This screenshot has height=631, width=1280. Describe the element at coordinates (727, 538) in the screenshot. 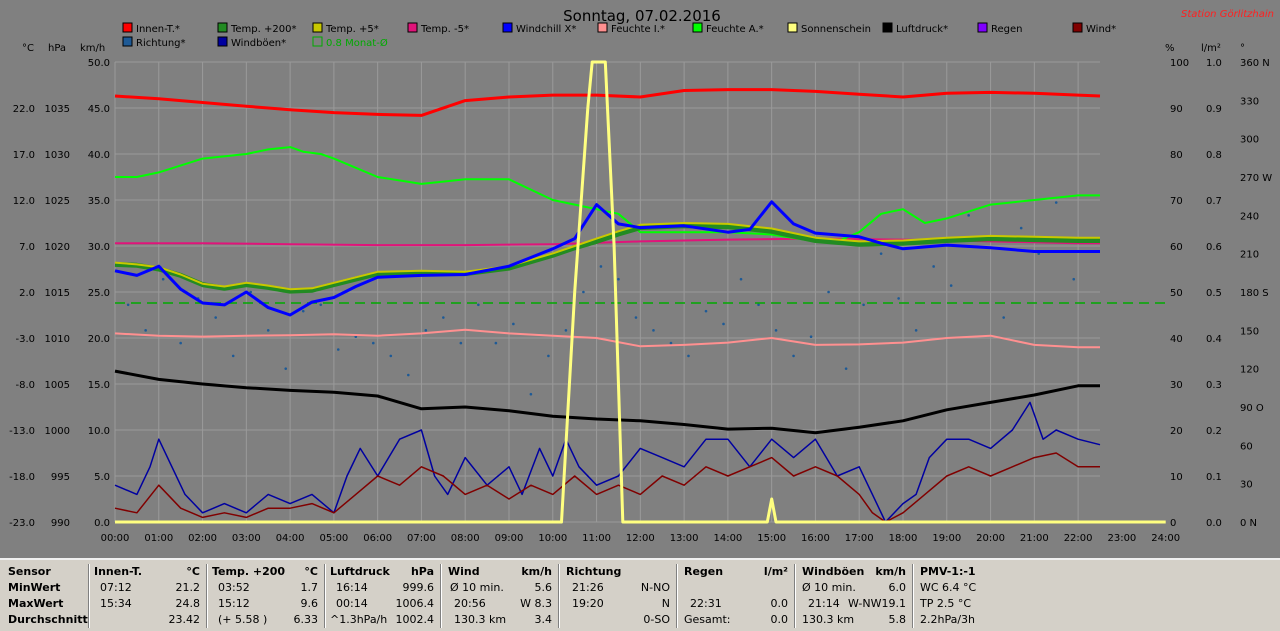

I see `x-tick-label: 14:00` at that location.